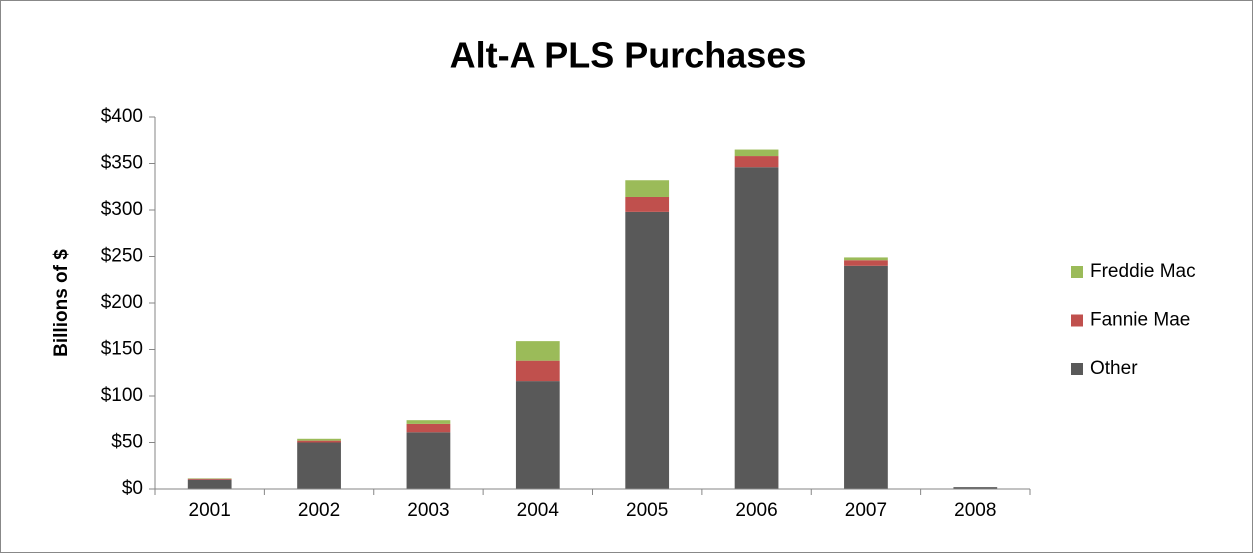 The image size is (1253, 553). I want to click on legend-label: Fannie Mae, so click(1140, 320).